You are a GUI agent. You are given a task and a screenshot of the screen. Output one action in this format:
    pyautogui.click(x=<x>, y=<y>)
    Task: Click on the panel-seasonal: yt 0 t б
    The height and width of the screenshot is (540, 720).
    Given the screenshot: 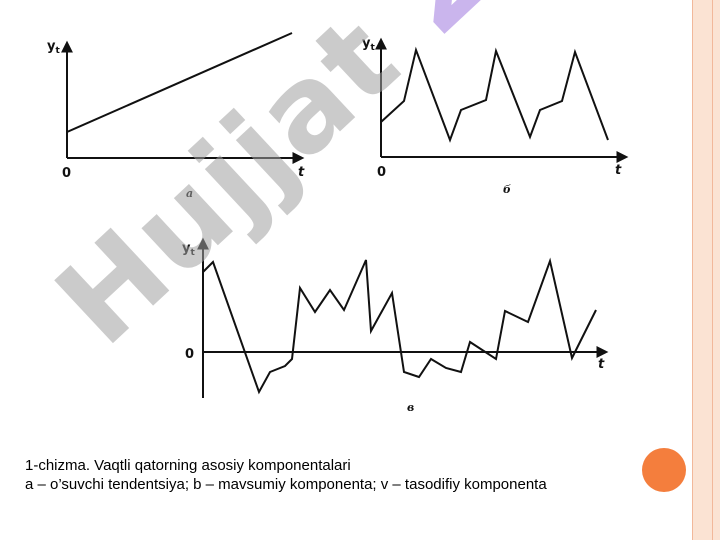 What is the action you would take?
    pyautogui.click(x=495, y=116)
    